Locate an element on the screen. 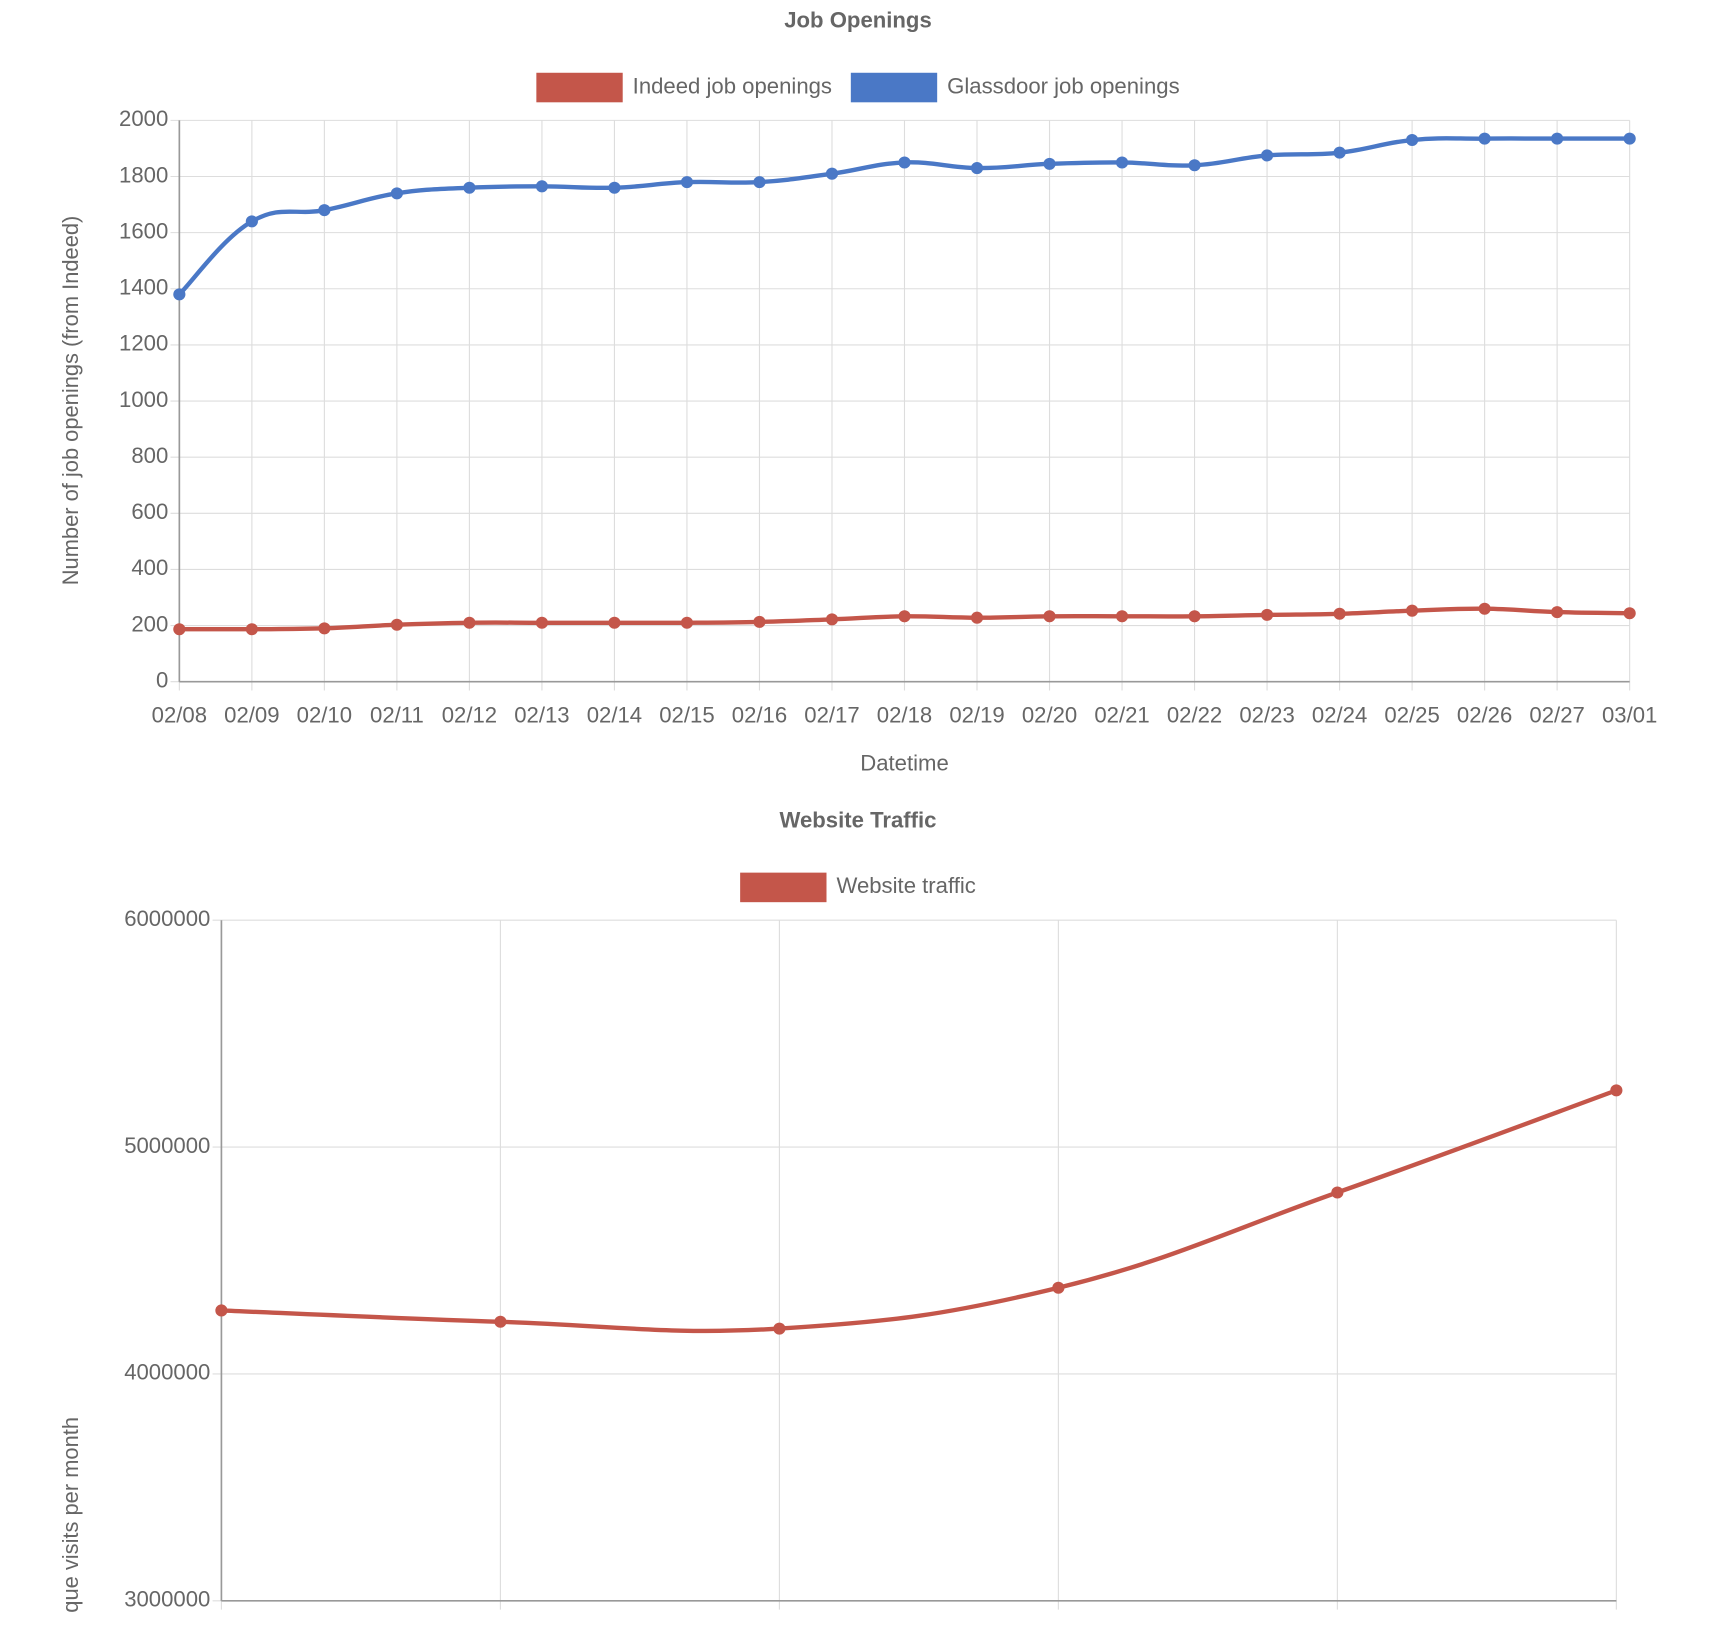 The image size is (1716, 1626). legend-label: Website traffic is located at coordinates (905, 885).